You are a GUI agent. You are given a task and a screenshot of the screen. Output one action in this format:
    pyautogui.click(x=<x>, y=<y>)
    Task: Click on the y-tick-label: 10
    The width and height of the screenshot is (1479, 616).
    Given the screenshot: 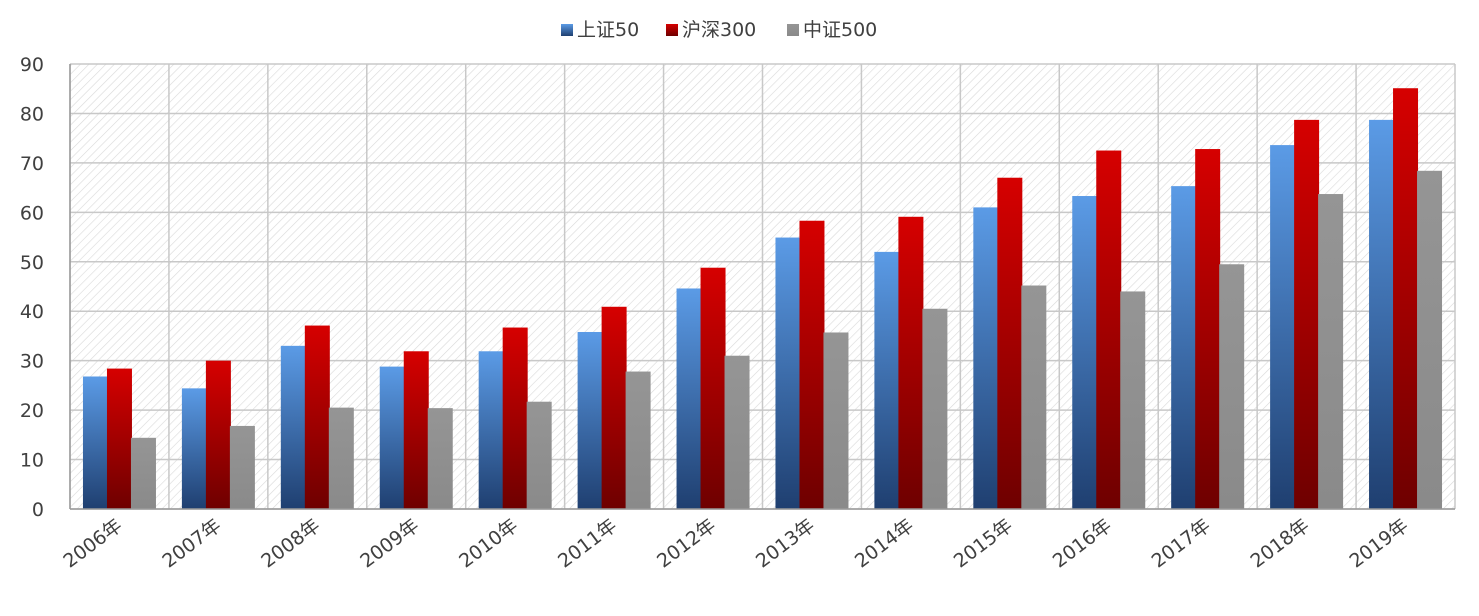 What is the action you would take?
    pyautogui.click(x=32, y=461)
    